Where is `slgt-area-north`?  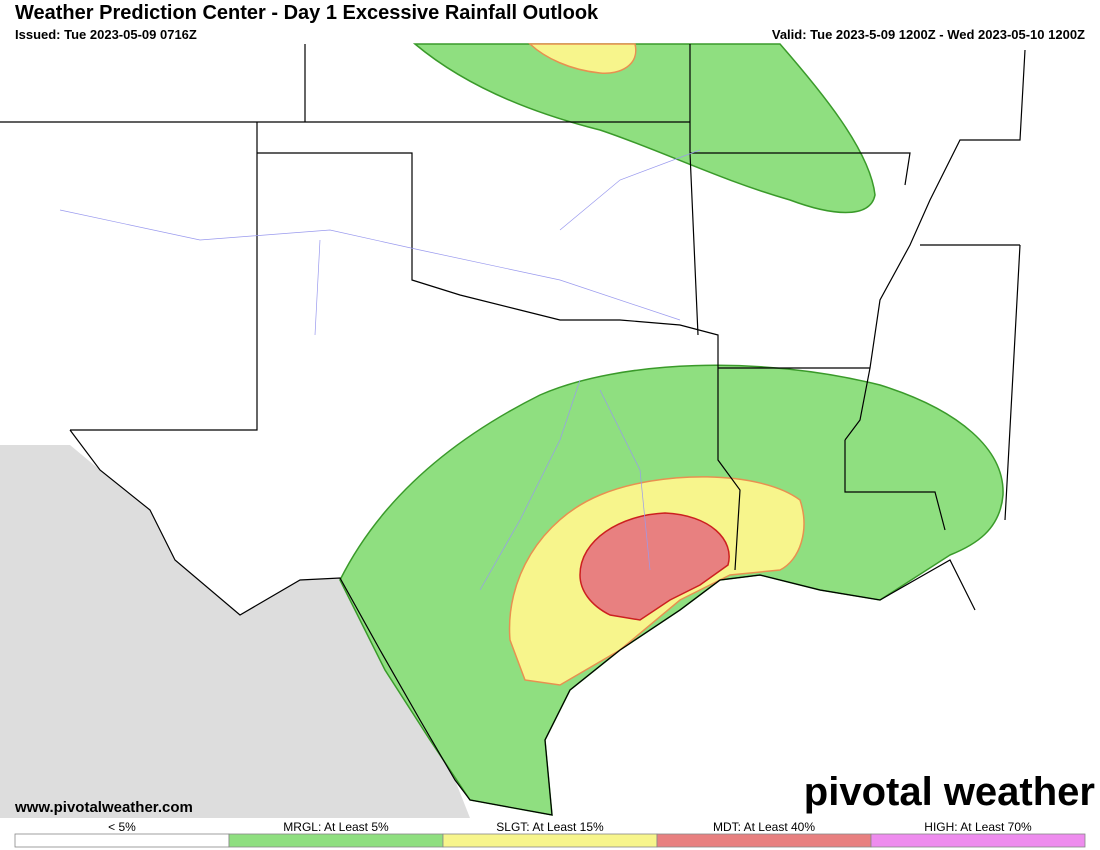 slgt-area-north is located at coordinates (582, 58).